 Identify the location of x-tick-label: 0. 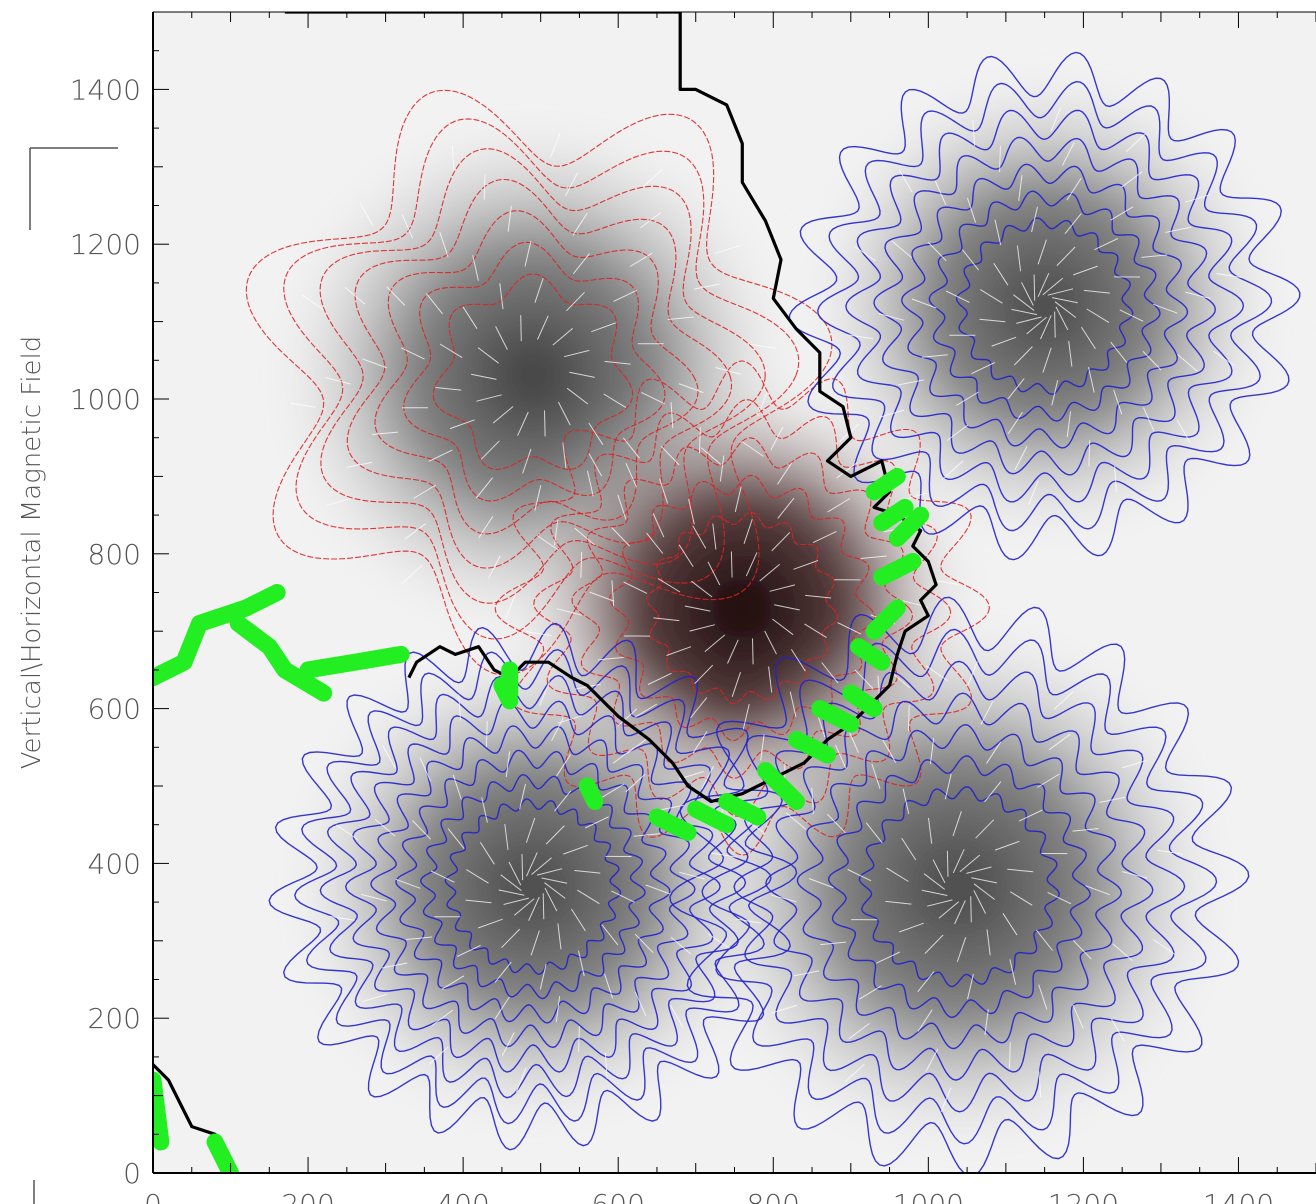
(153, 1196).